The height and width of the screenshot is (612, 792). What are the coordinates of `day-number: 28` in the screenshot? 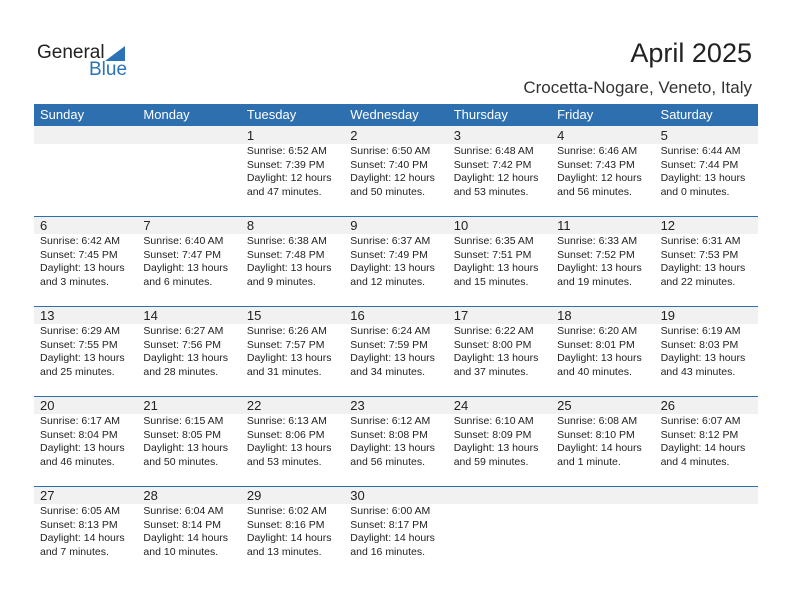 It's located at (150, 495).